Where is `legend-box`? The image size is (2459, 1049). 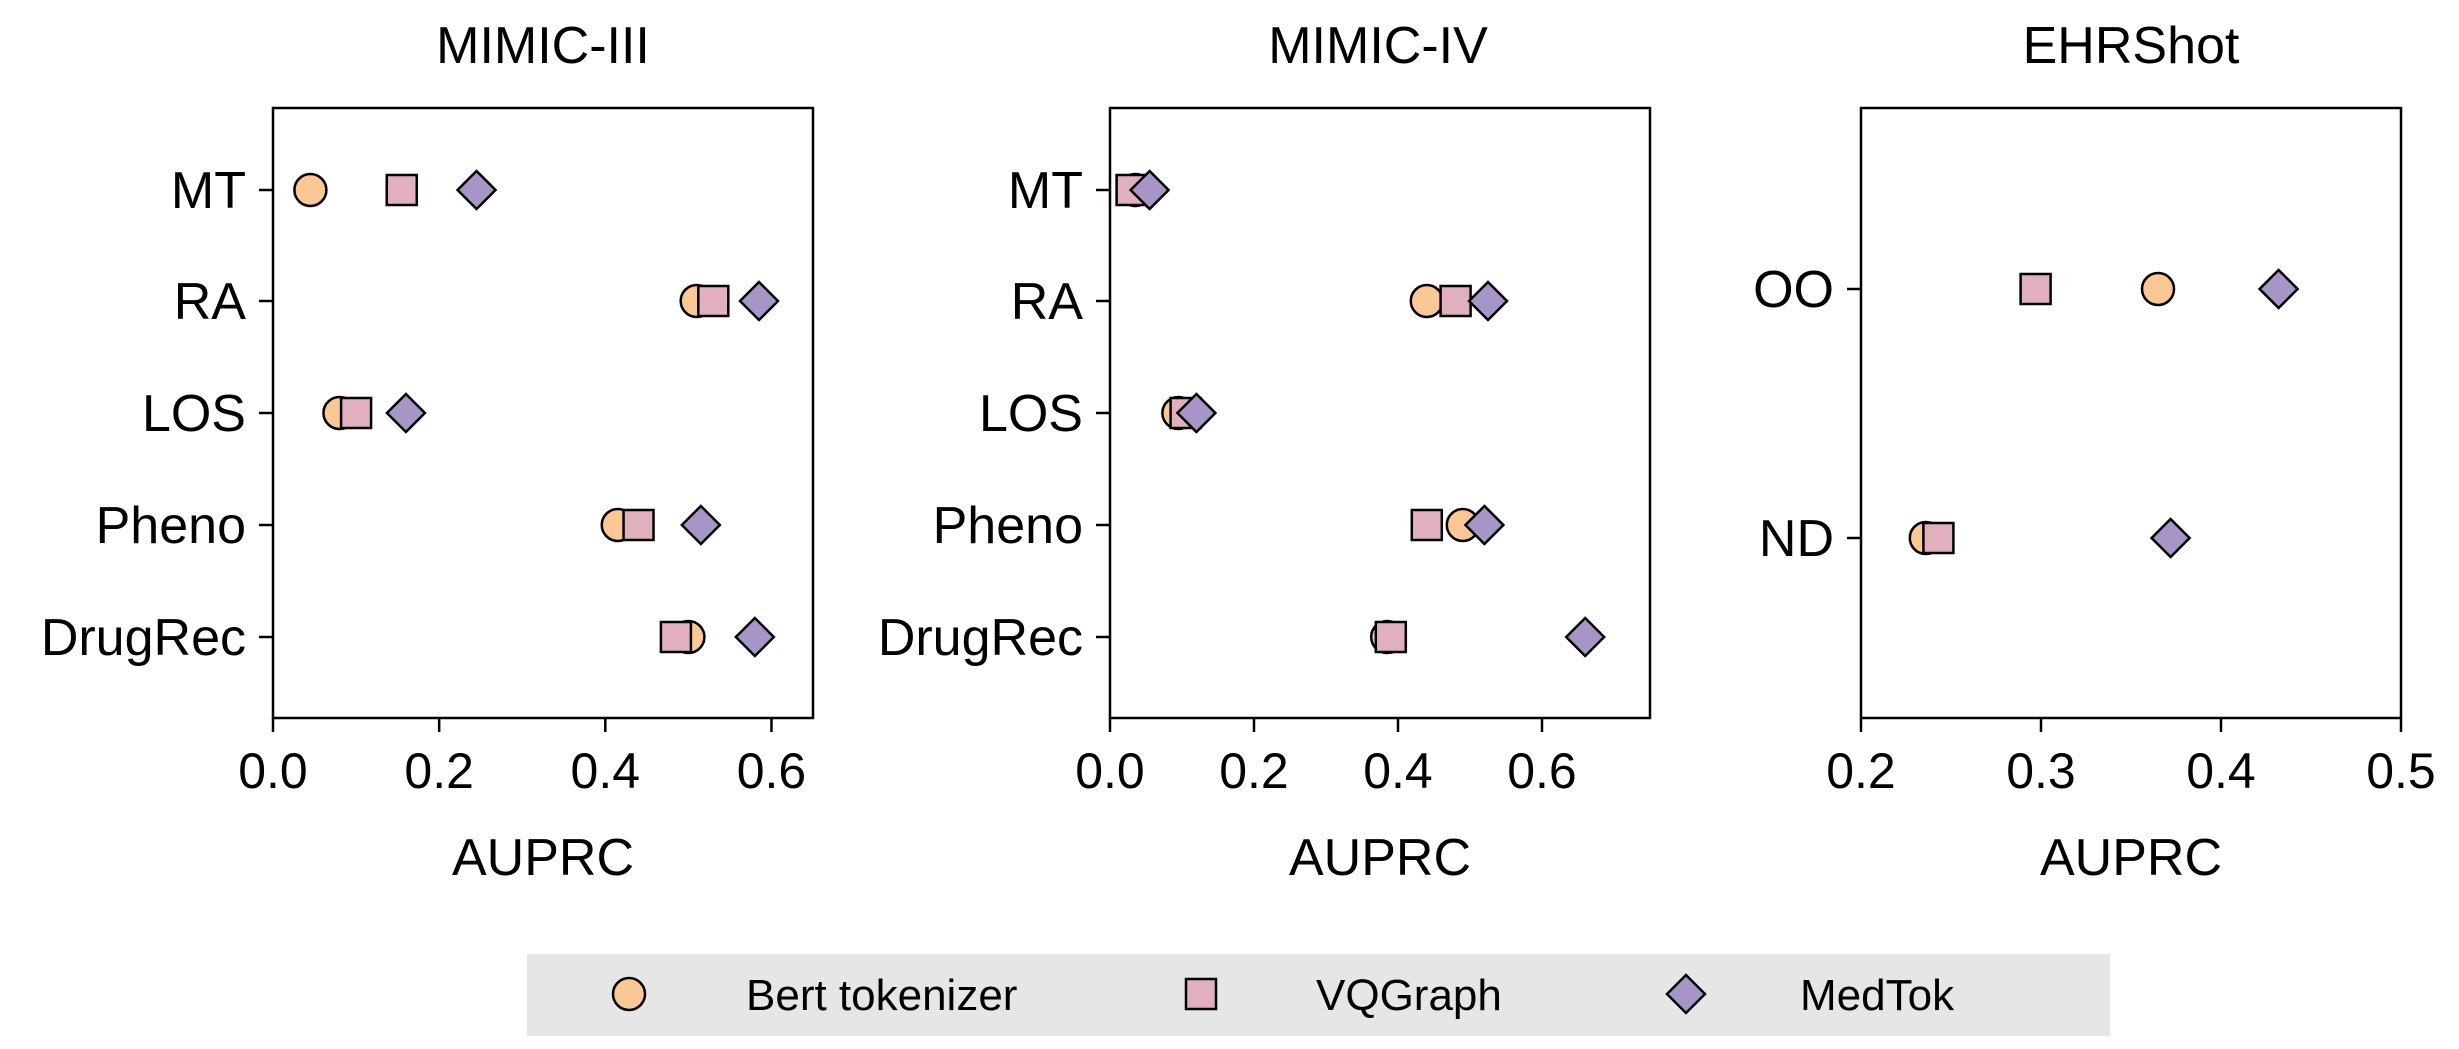 legend-box is located at coordinates (1318, 995).